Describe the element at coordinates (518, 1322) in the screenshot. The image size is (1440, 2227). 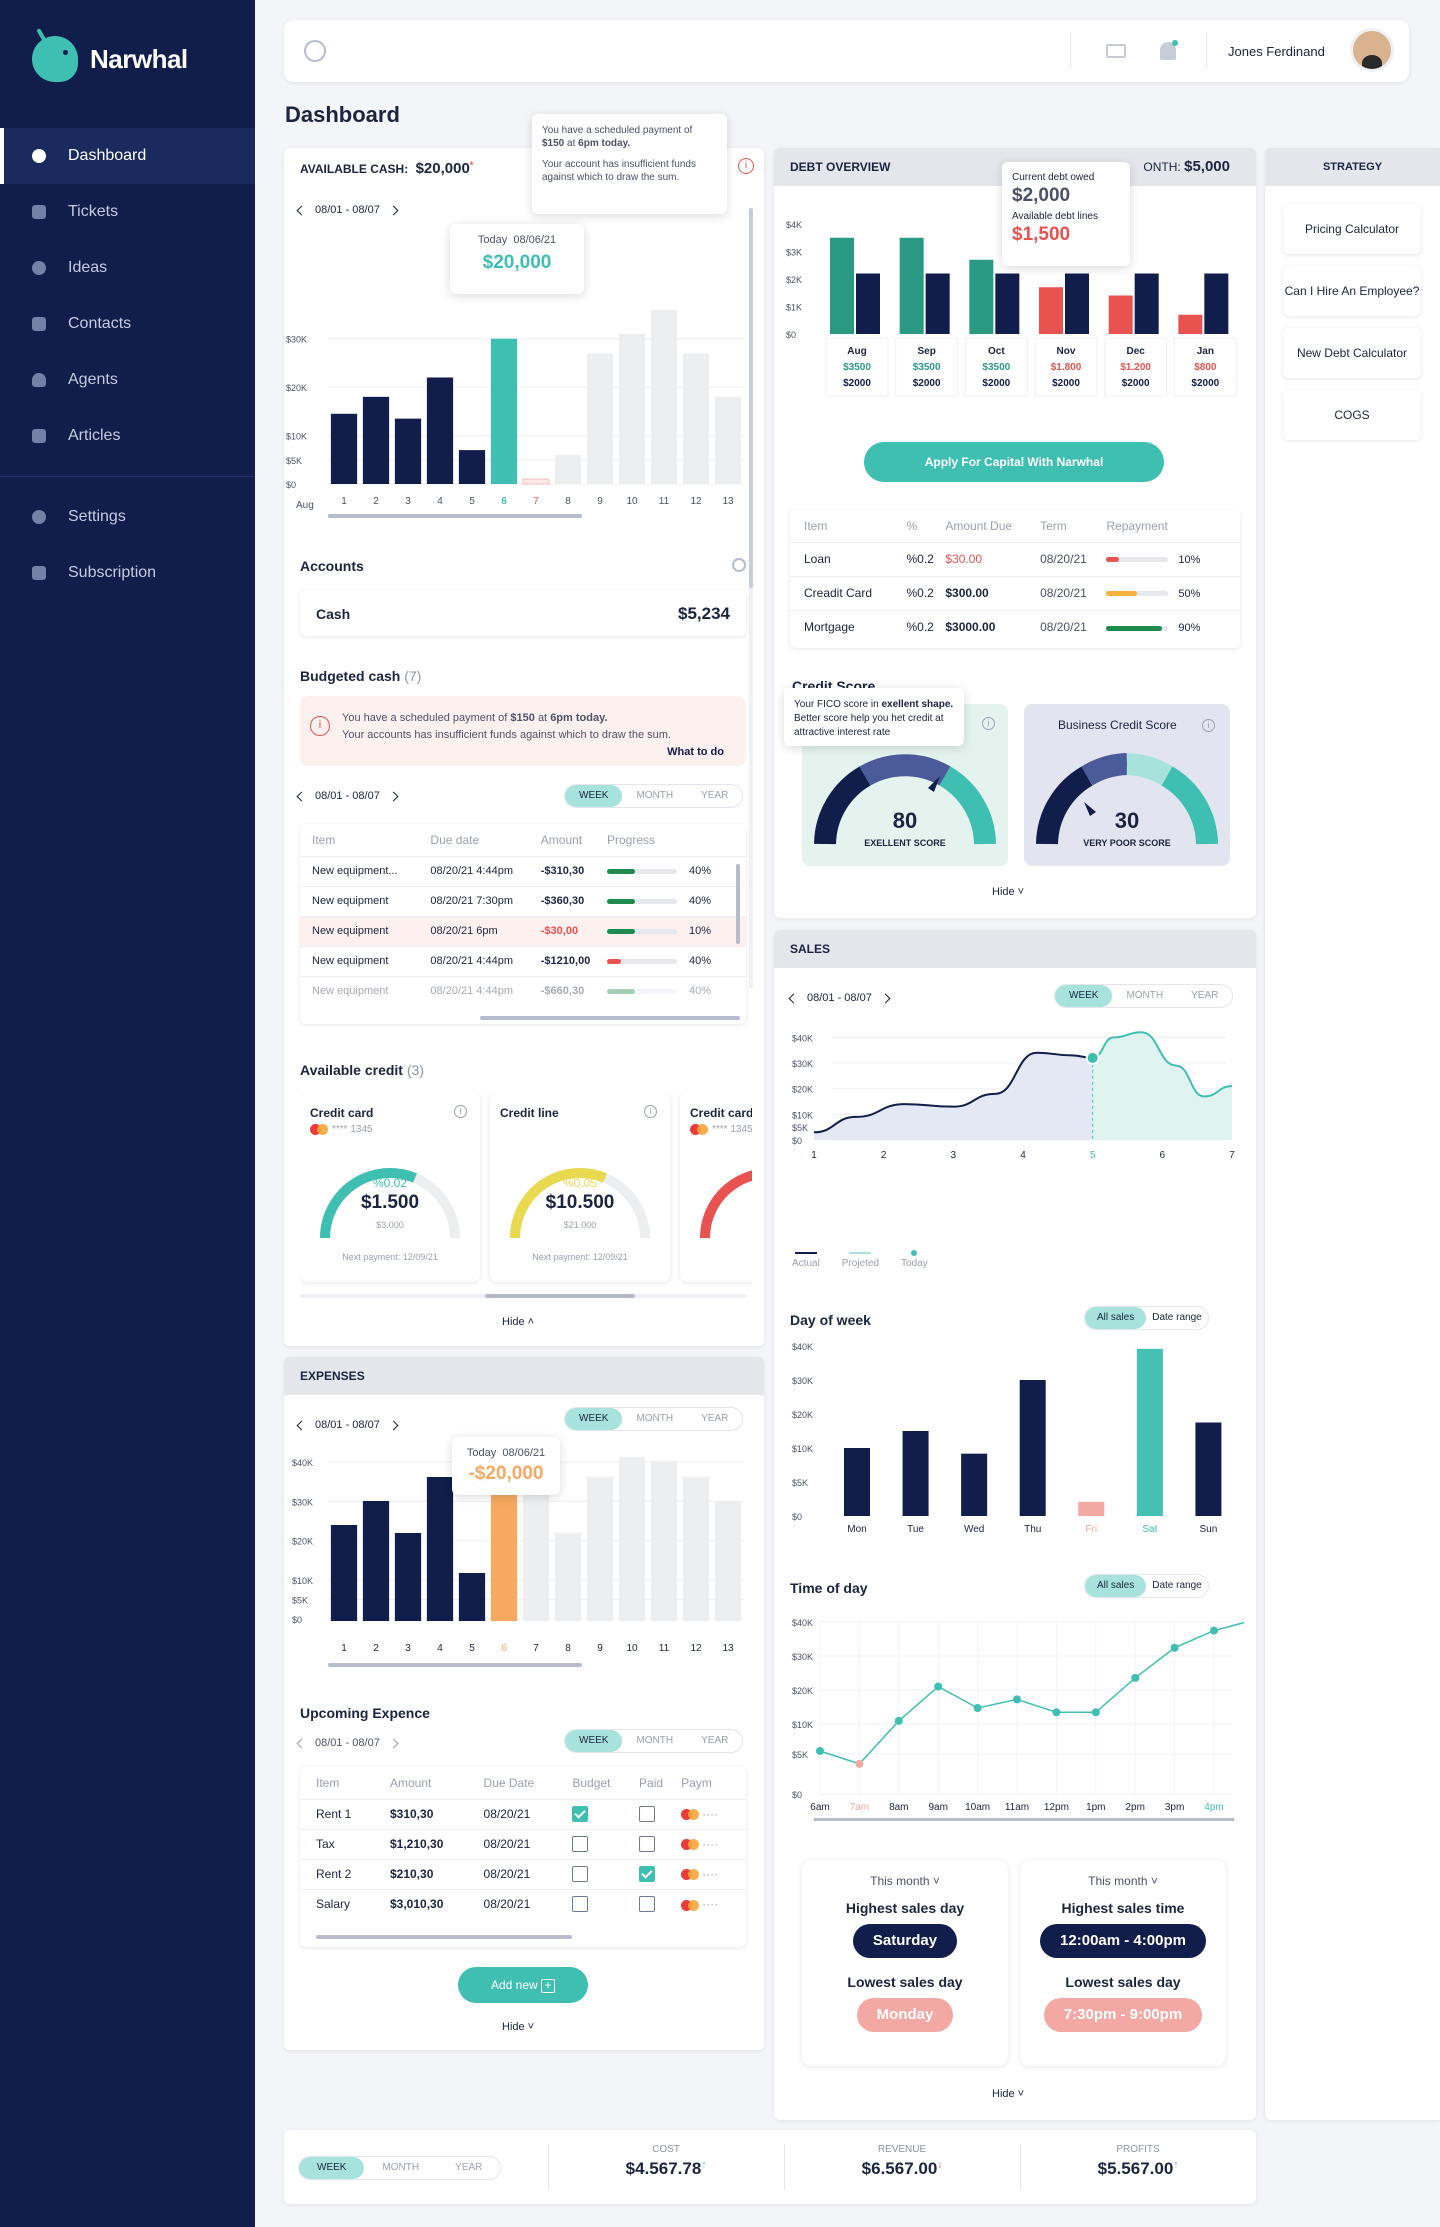
I see `hide-credit-button: Hide ˄` at that location.